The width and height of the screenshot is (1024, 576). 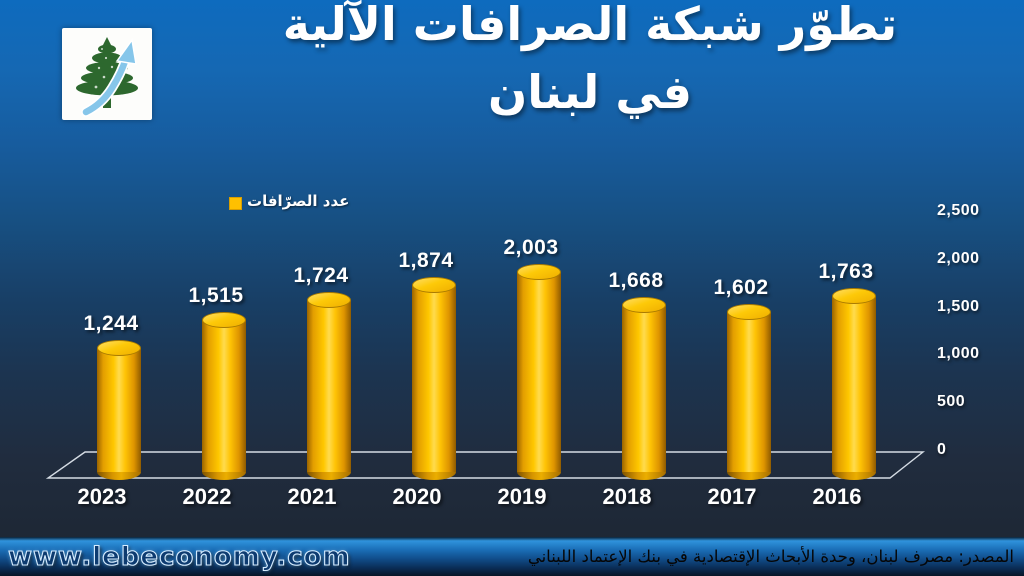 What do you see at coordinates (958, 353) in the screenshot?
I see `y-axis-tick-1,000: 1,000` at bounding box center [958, 353].